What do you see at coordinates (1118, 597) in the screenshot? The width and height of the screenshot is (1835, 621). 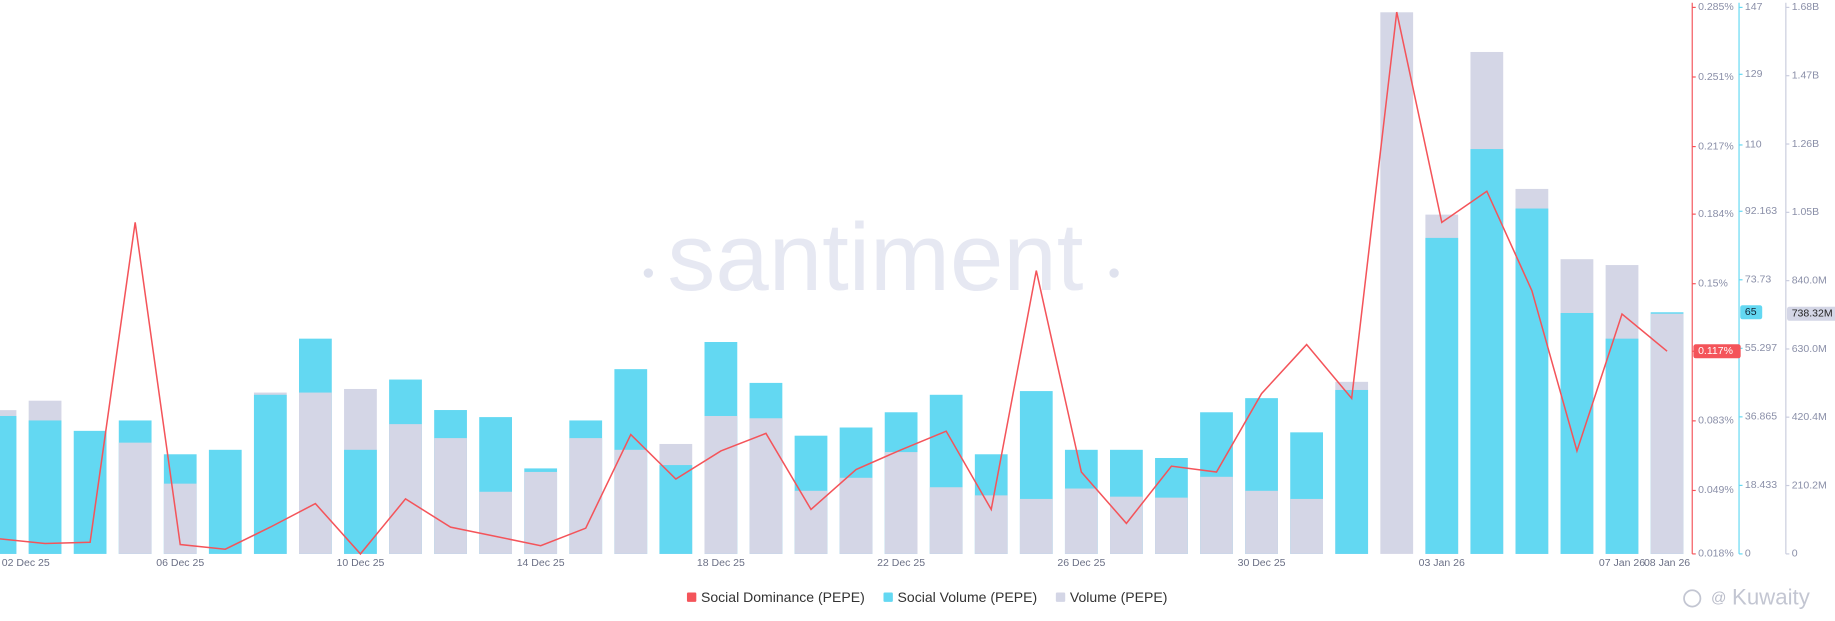 I see `legend-label: Volume (PEPE)` at bounding box center [1118, 597].